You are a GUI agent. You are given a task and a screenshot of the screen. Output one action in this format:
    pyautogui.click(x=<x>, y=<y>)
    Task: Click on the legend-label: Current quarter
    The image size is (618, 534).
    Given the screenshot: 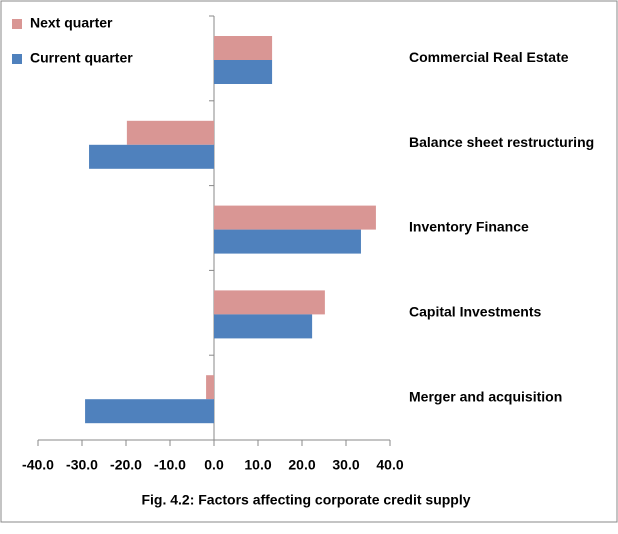 What is the action you would take?
    pyautogui.click(x=81, y=58)
    